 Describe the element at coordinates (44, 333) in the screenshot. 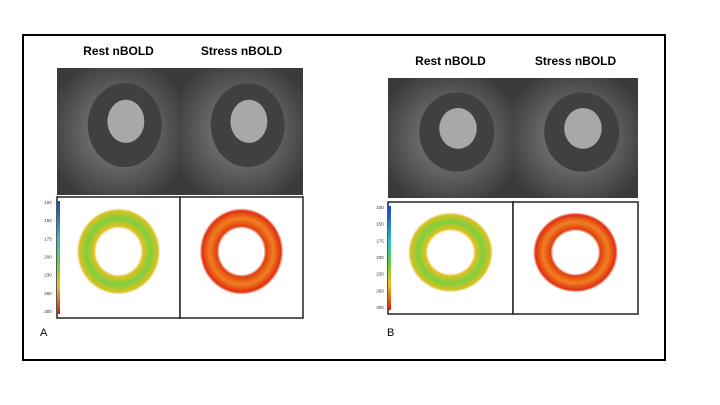

I see `panel-label: A` at that location.